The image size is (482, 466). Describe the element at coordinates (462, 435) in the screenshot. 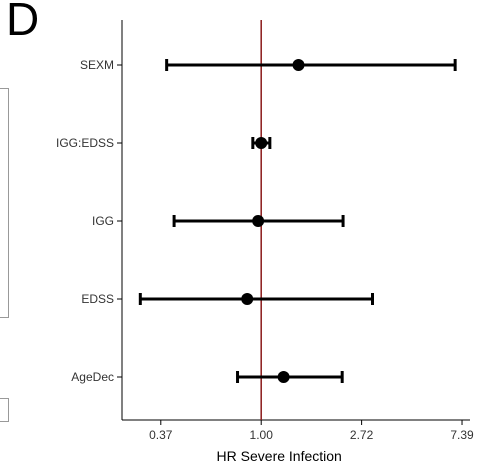

I see `x-tick-label: 7.39` at that location.